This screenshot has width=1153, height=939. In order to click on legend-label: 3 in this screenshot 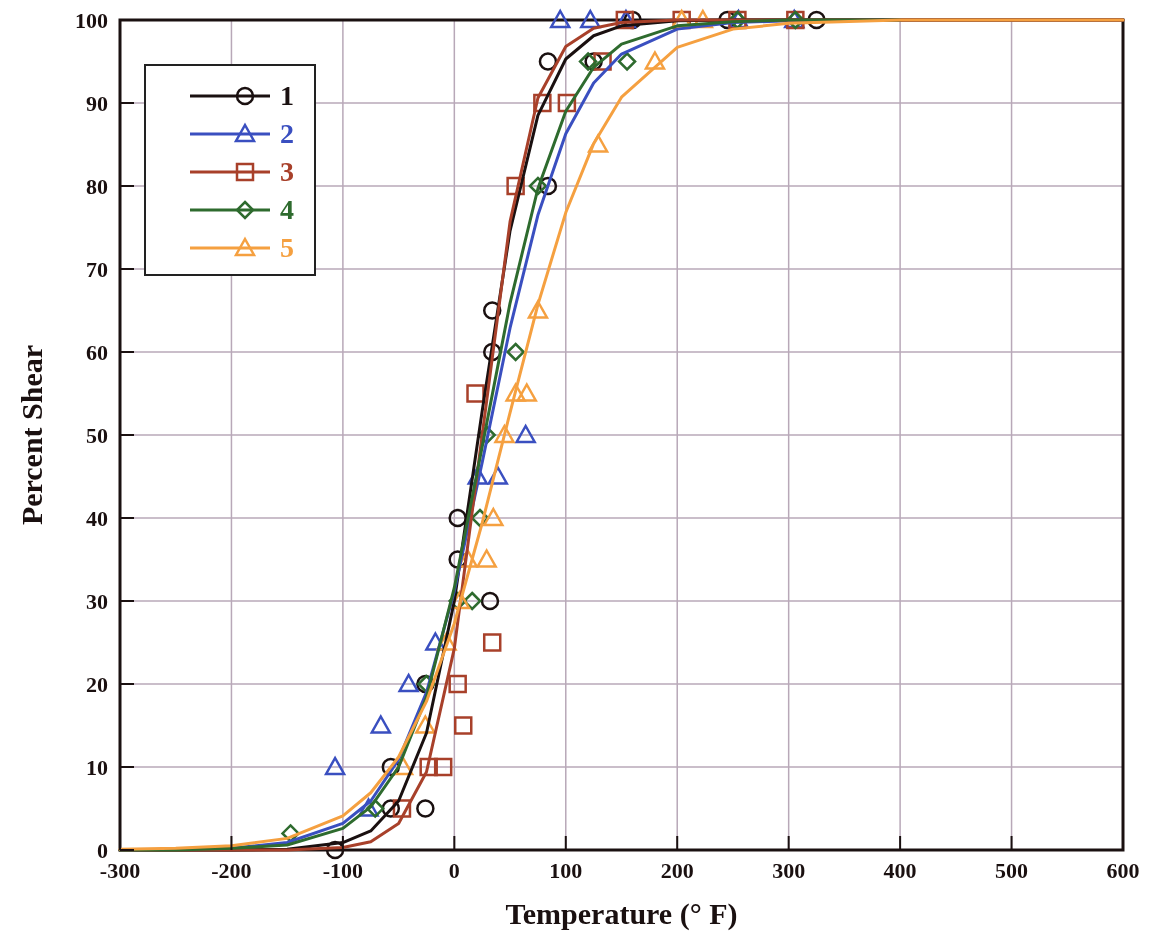, I will do `click(287, 171)`.